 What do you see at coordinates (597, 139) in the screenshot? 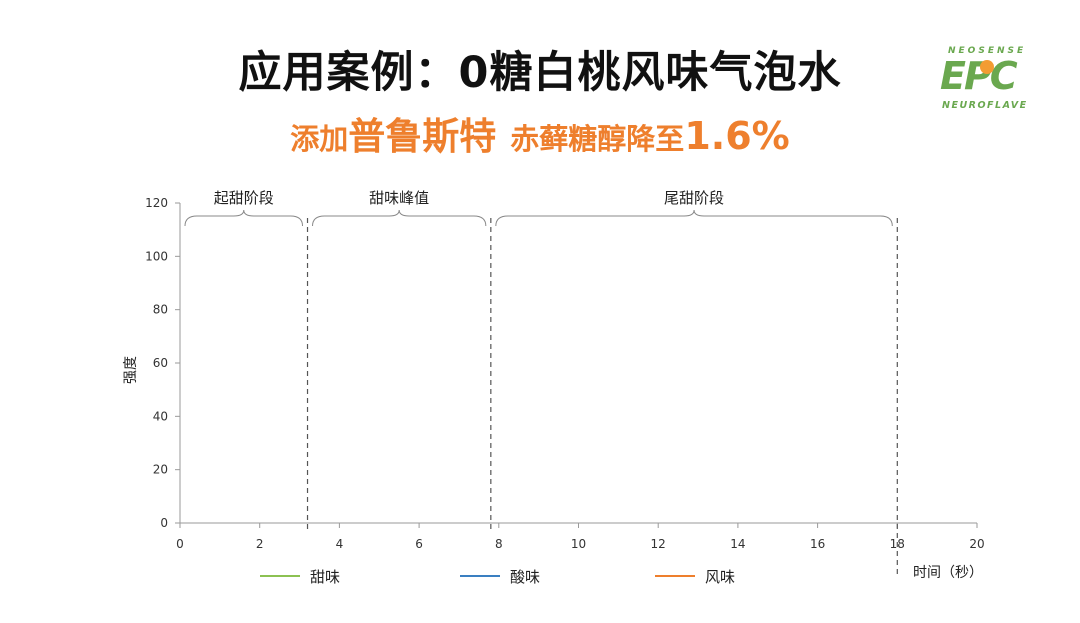
I see `subtitle-part-3: 赤藓糖醇降至` at bounding box center [597, 139].